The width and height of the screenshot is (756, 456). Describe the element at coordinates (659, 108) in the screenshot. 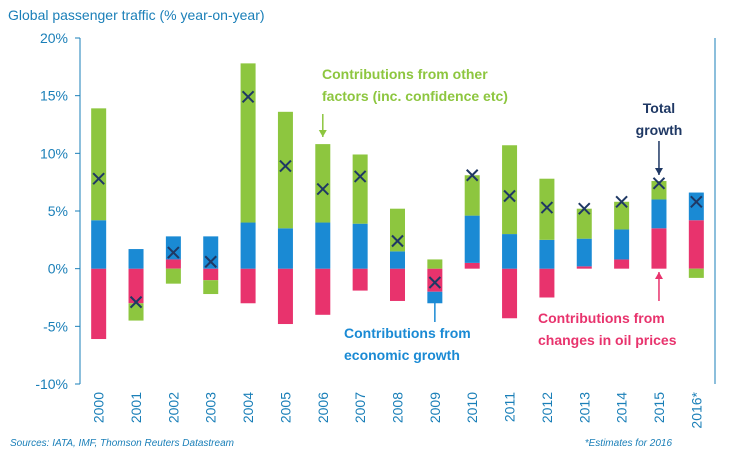

I see `annotation-total-growth: Total` at that location.